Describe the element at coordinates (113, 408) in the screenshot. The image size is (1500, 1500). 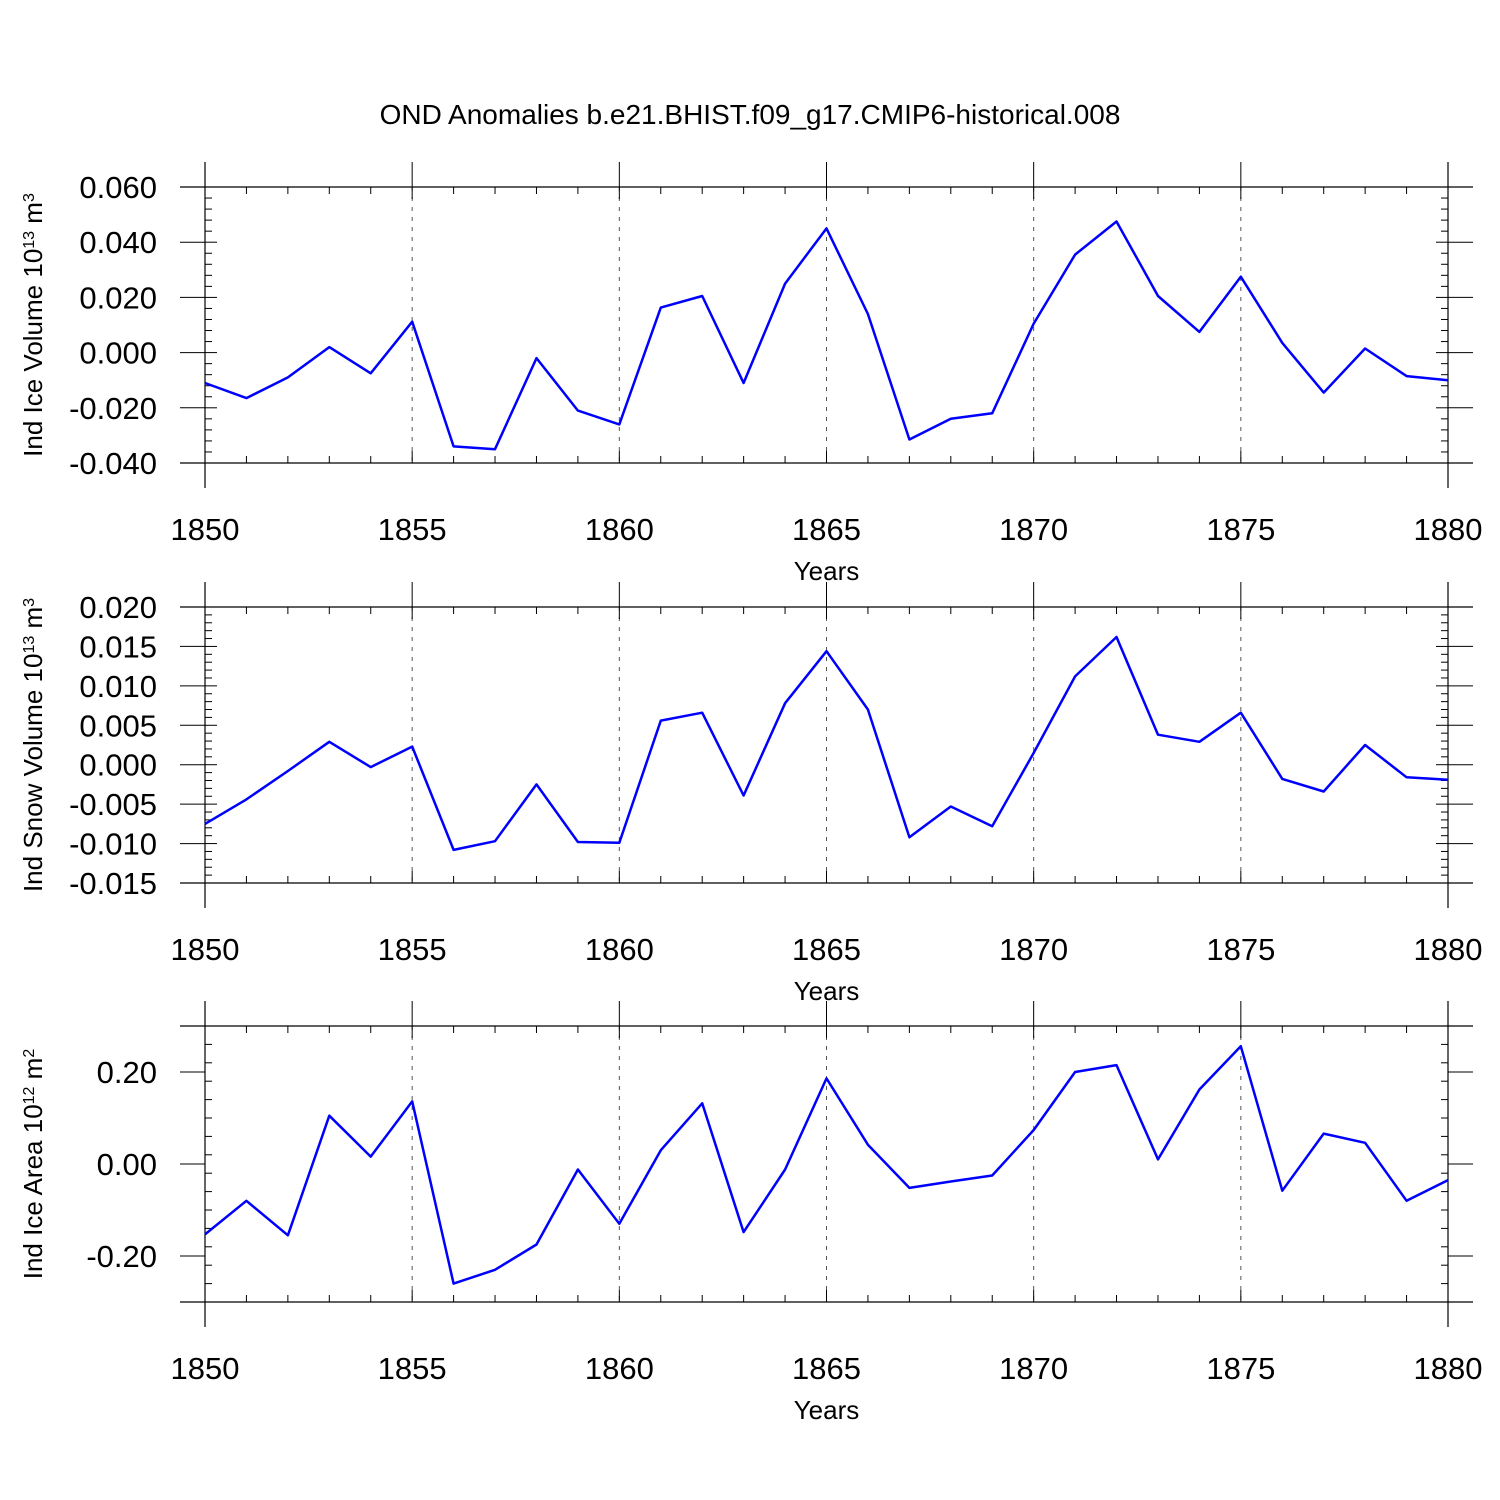
I see `y-tick-label: -0.020` at that location.